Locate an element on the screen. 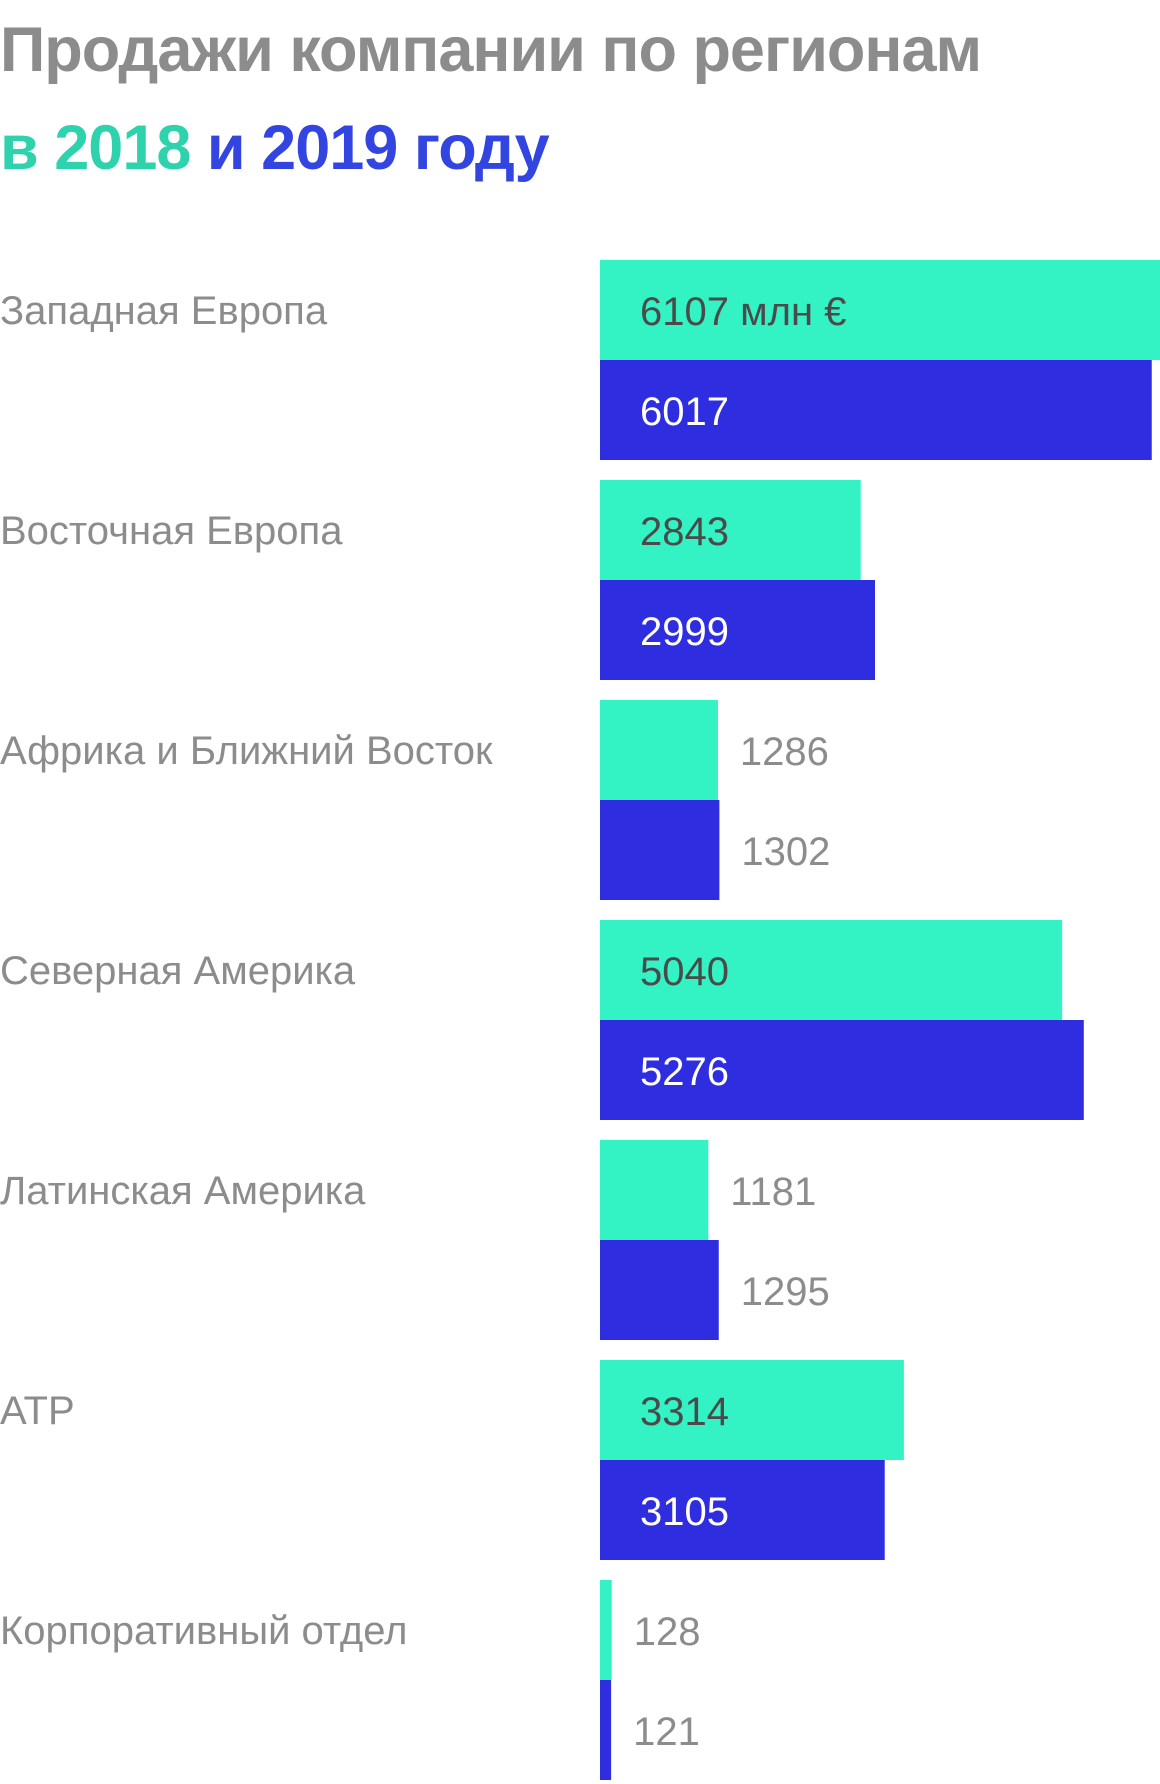  data-label-2019-западная-европа: 6017 is located at coordinates (684, 412).